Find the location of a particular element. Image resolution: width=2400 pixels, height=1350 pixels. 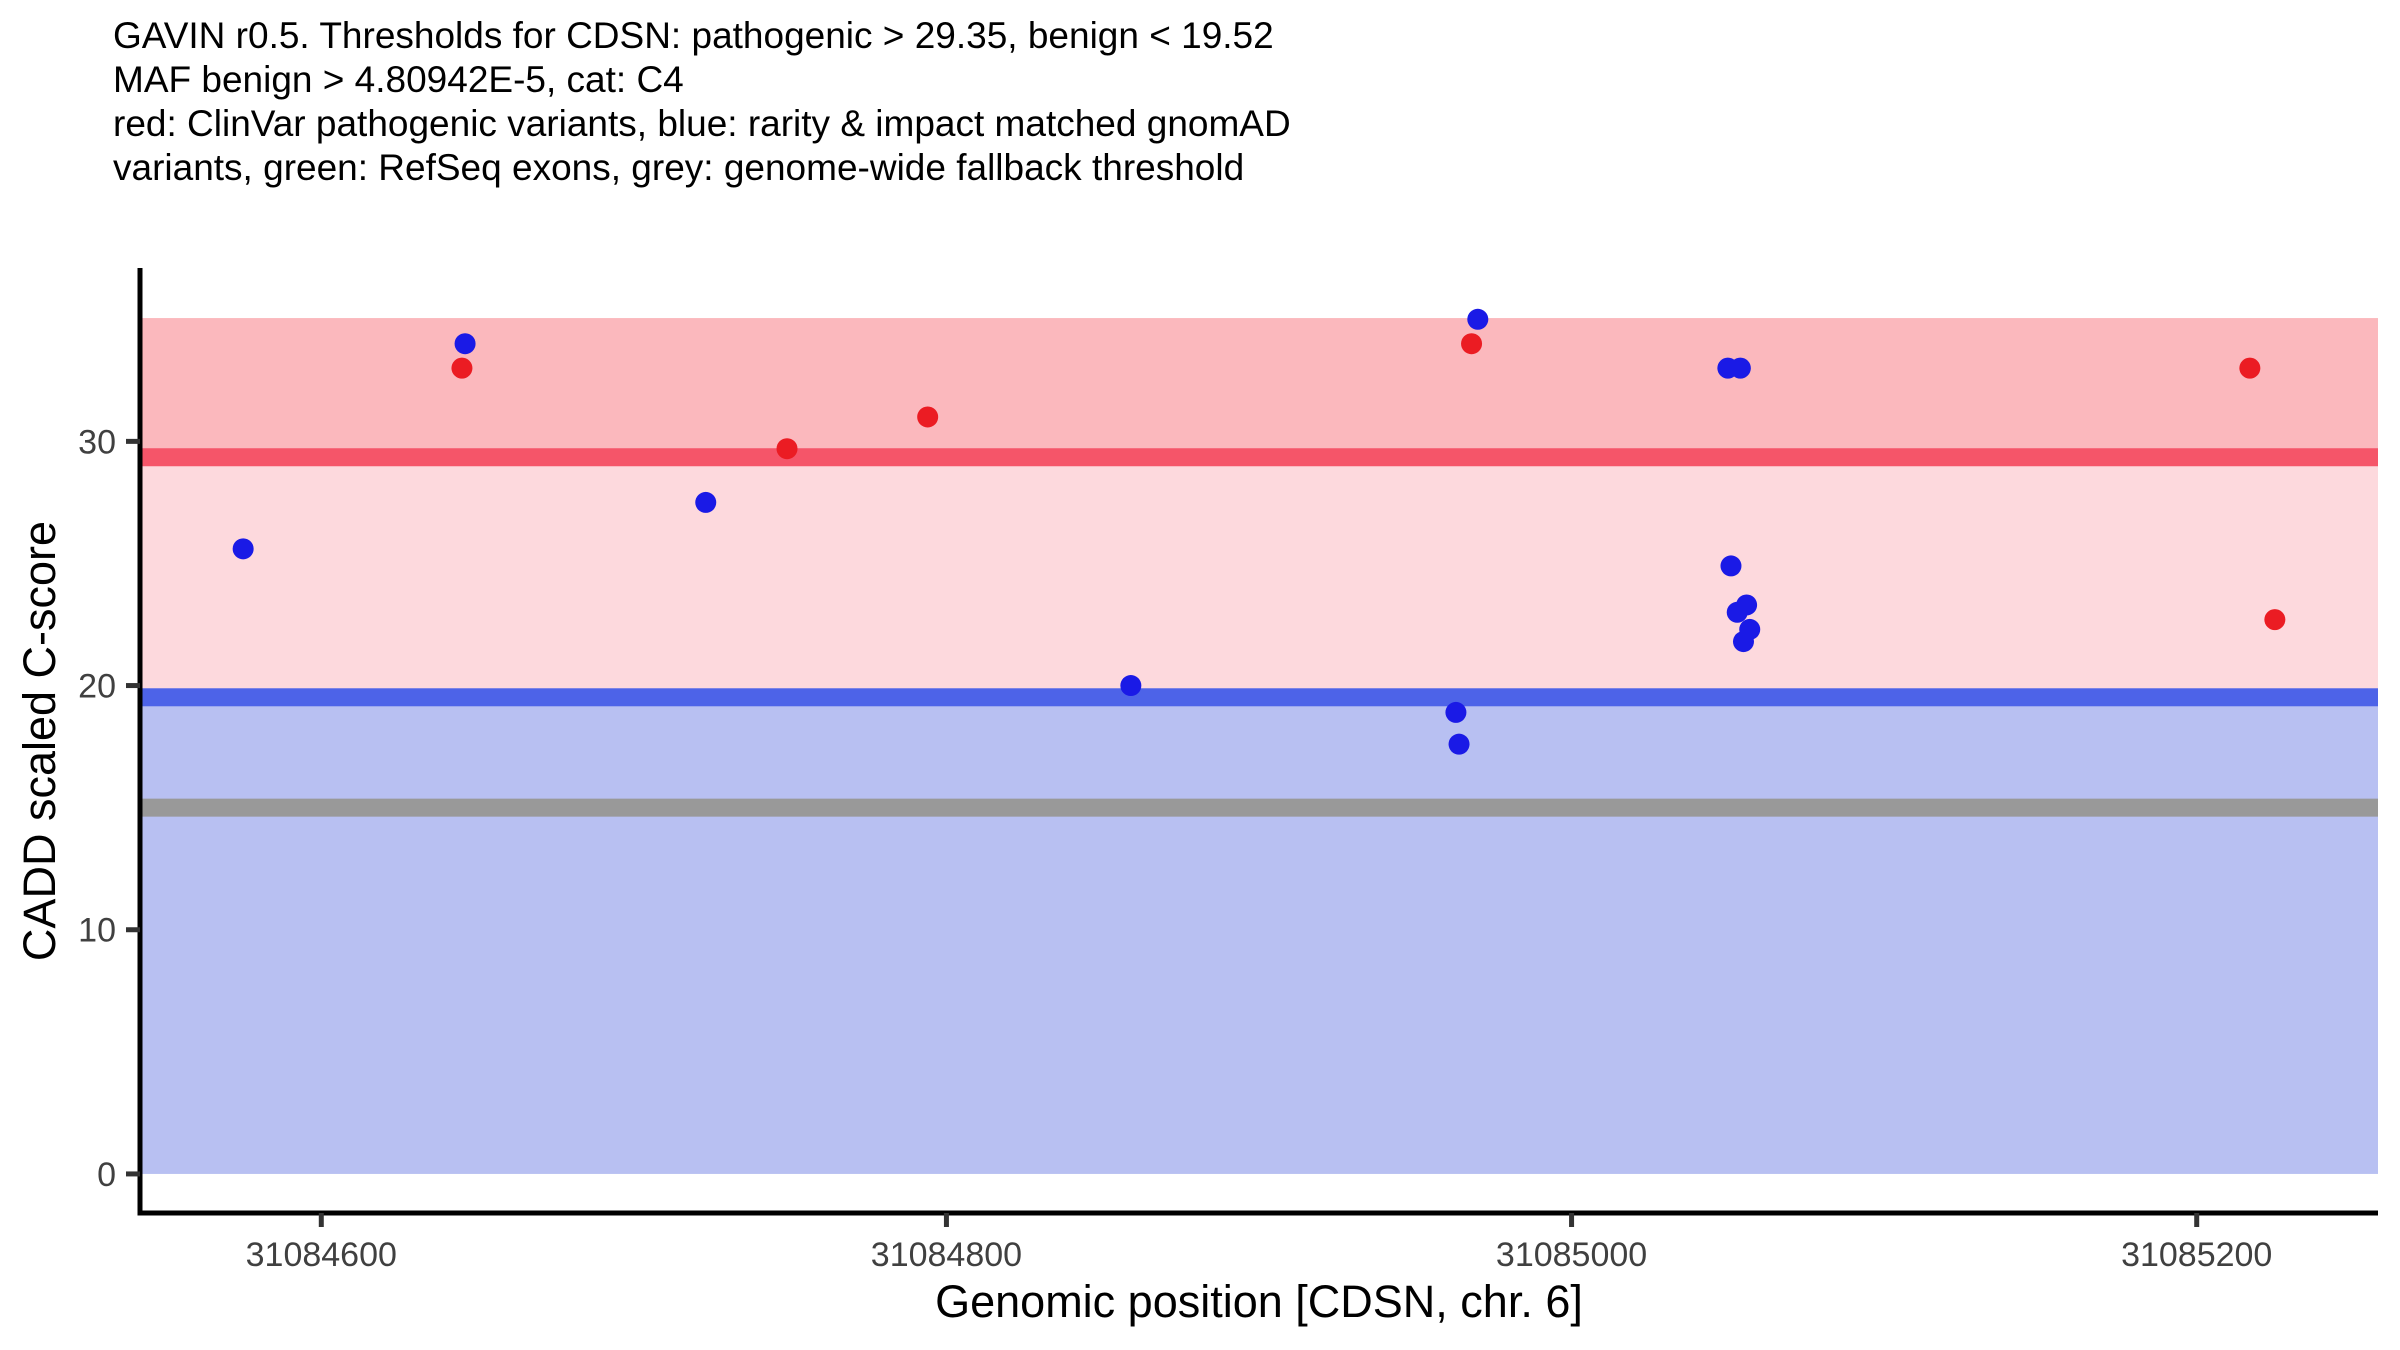

pathogenic-threshold-line is located at coordinates (1259, 457).